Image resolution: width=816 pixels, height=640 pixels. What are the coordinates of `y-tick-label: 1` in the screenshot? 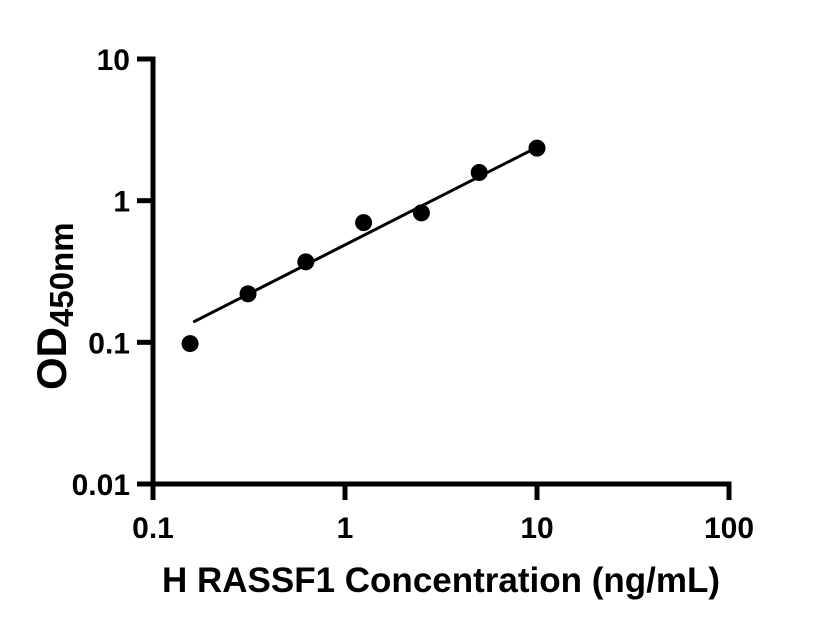 It's located at (121, 202).